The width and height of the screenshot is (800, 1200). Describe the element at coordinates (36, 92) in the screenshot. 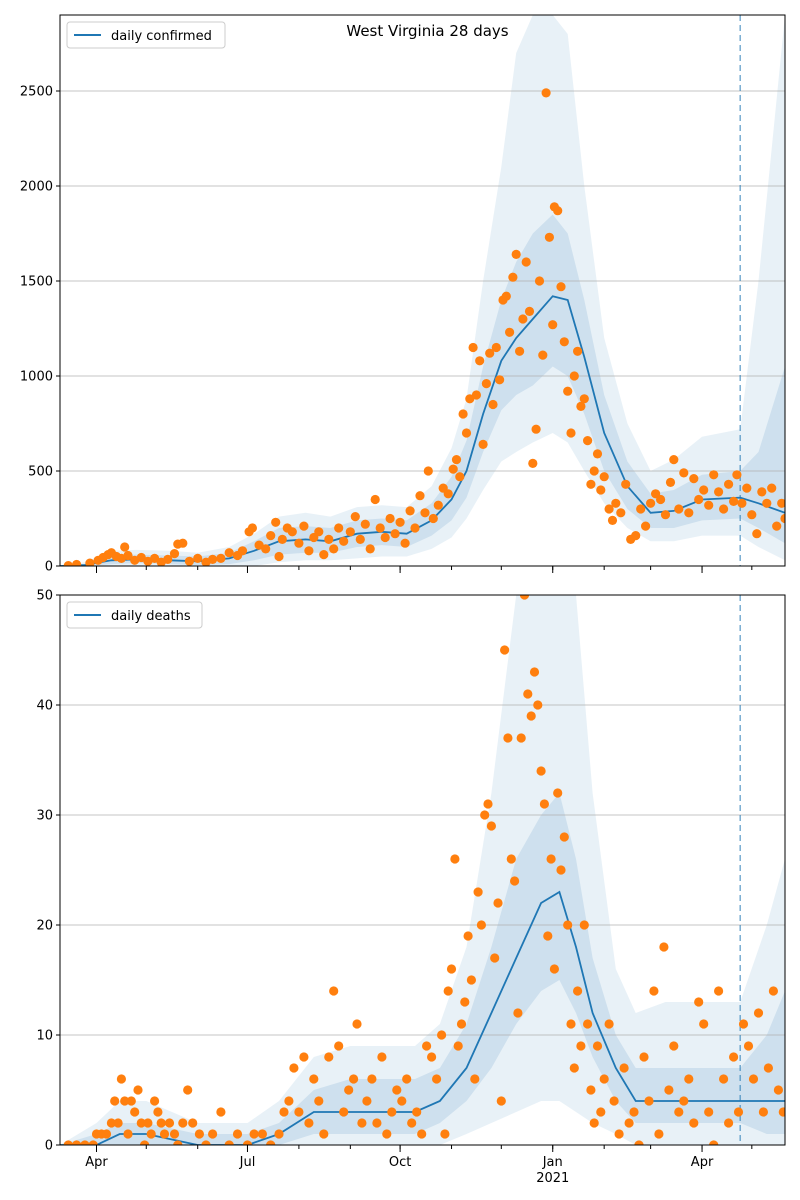

I see `y-tick-label: 2500` at that location.